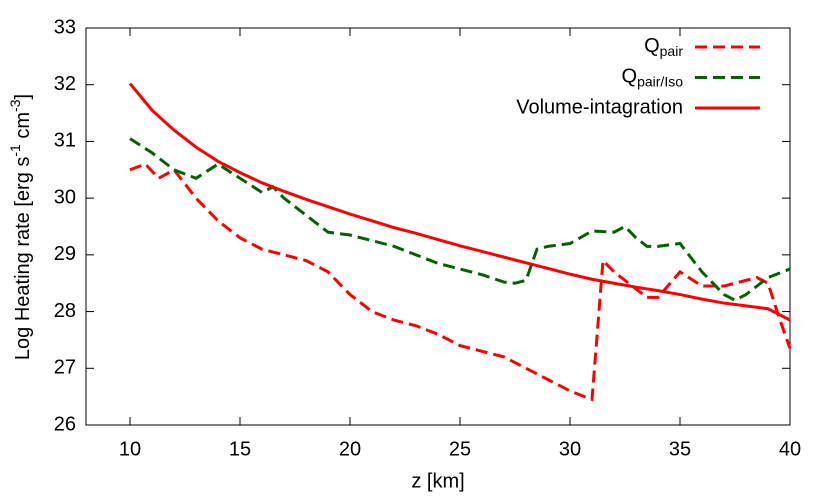 Image resolution: width=830 pixels, height=498 pixels. Describe the element at coordinates (660, 81) in the screenshot. I see `legend-subscript: pair/Iso` at that location.